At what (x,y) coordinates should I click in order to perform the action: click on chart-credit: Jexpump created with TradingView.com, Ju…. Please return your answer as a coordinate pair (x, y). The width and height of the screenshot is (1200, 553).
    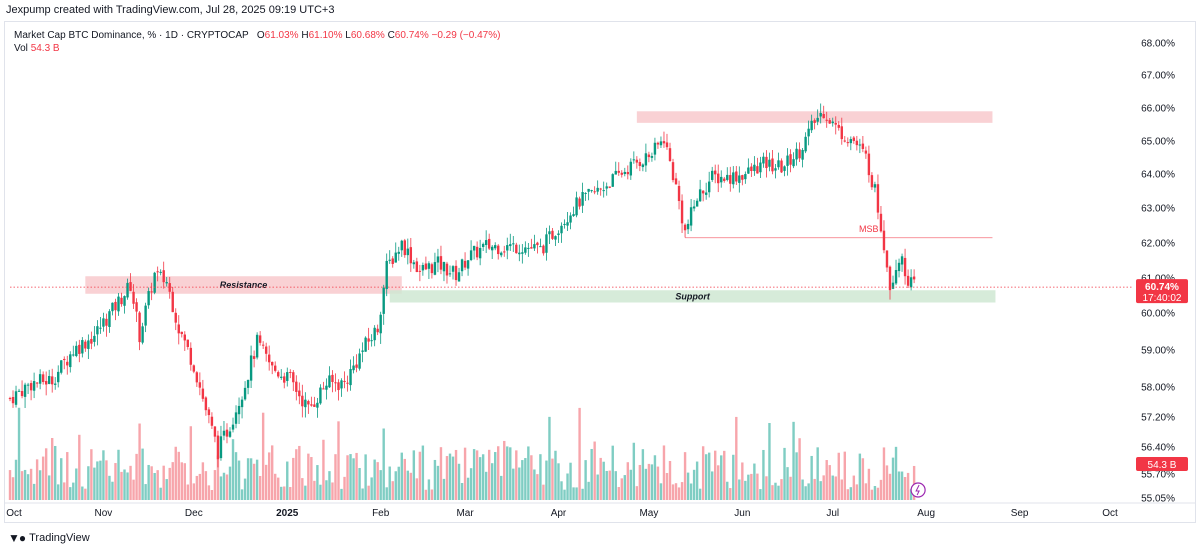
    Looking at the image, I should click on (170, 10).